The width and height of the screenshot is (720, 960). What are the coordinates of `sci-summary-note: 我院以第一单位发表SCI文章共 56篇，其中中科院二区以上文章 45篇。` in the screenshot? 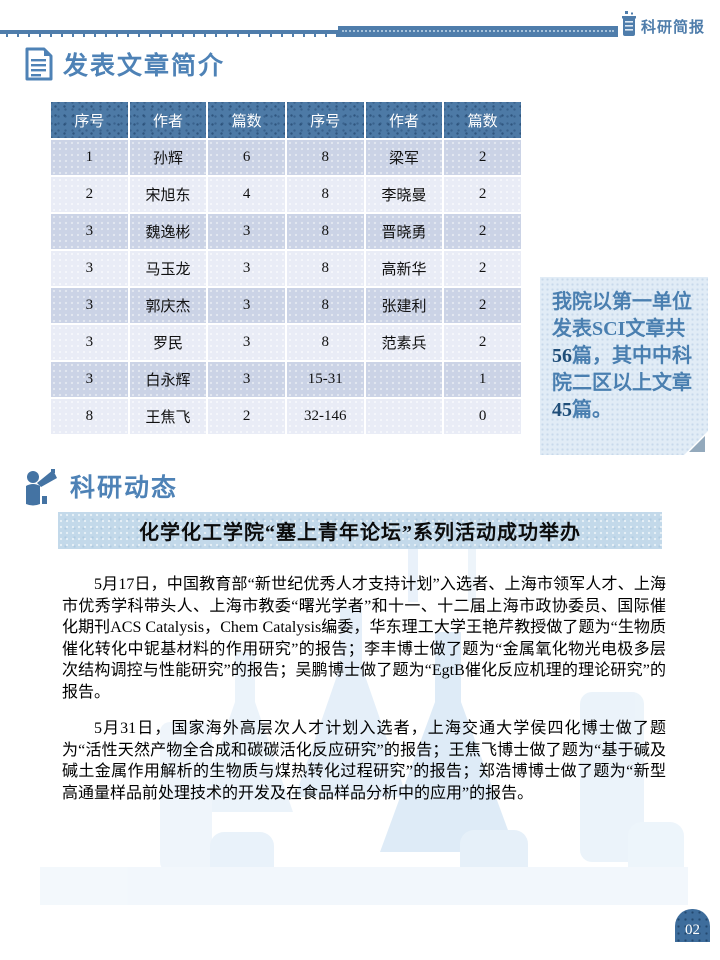 It's located at (624, 366).